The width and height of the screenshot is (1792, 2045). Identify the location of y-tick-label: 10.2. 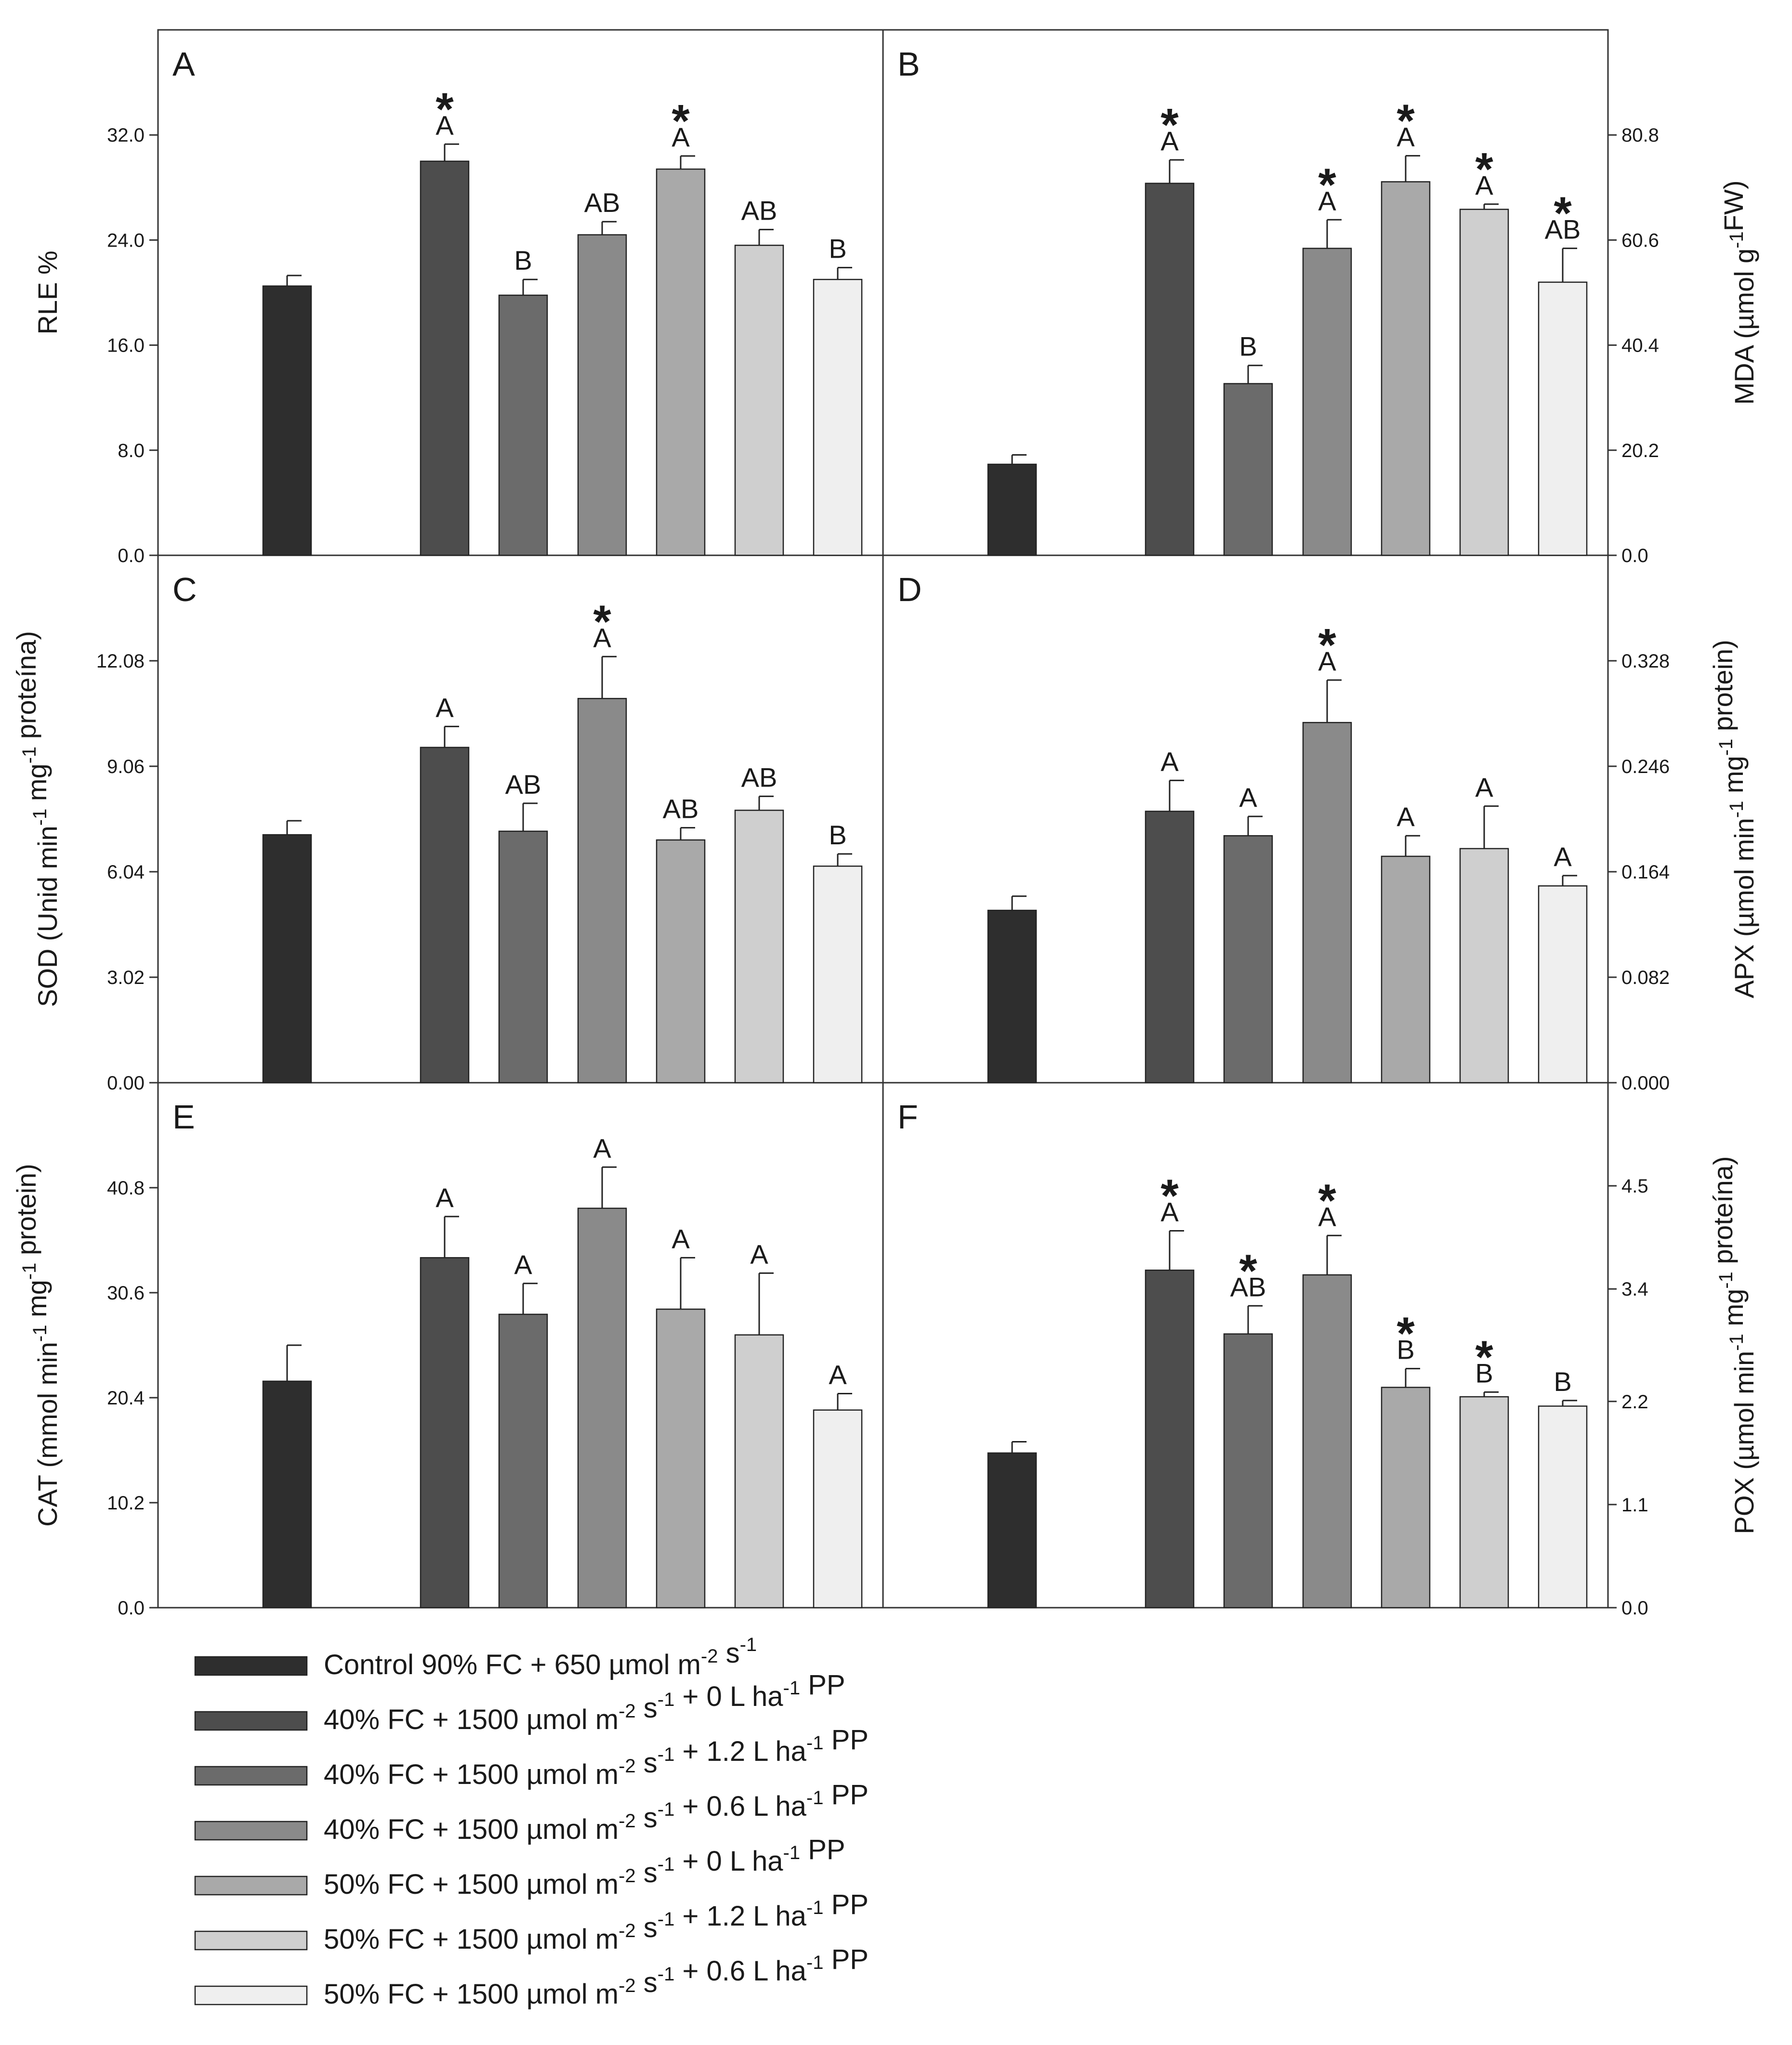
(126, 1503).